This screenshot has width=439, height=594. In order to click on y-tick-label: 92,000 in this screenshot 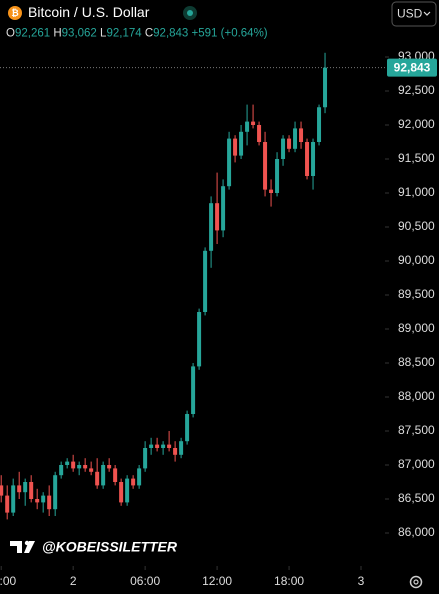, I will do `click(416, 124)`.